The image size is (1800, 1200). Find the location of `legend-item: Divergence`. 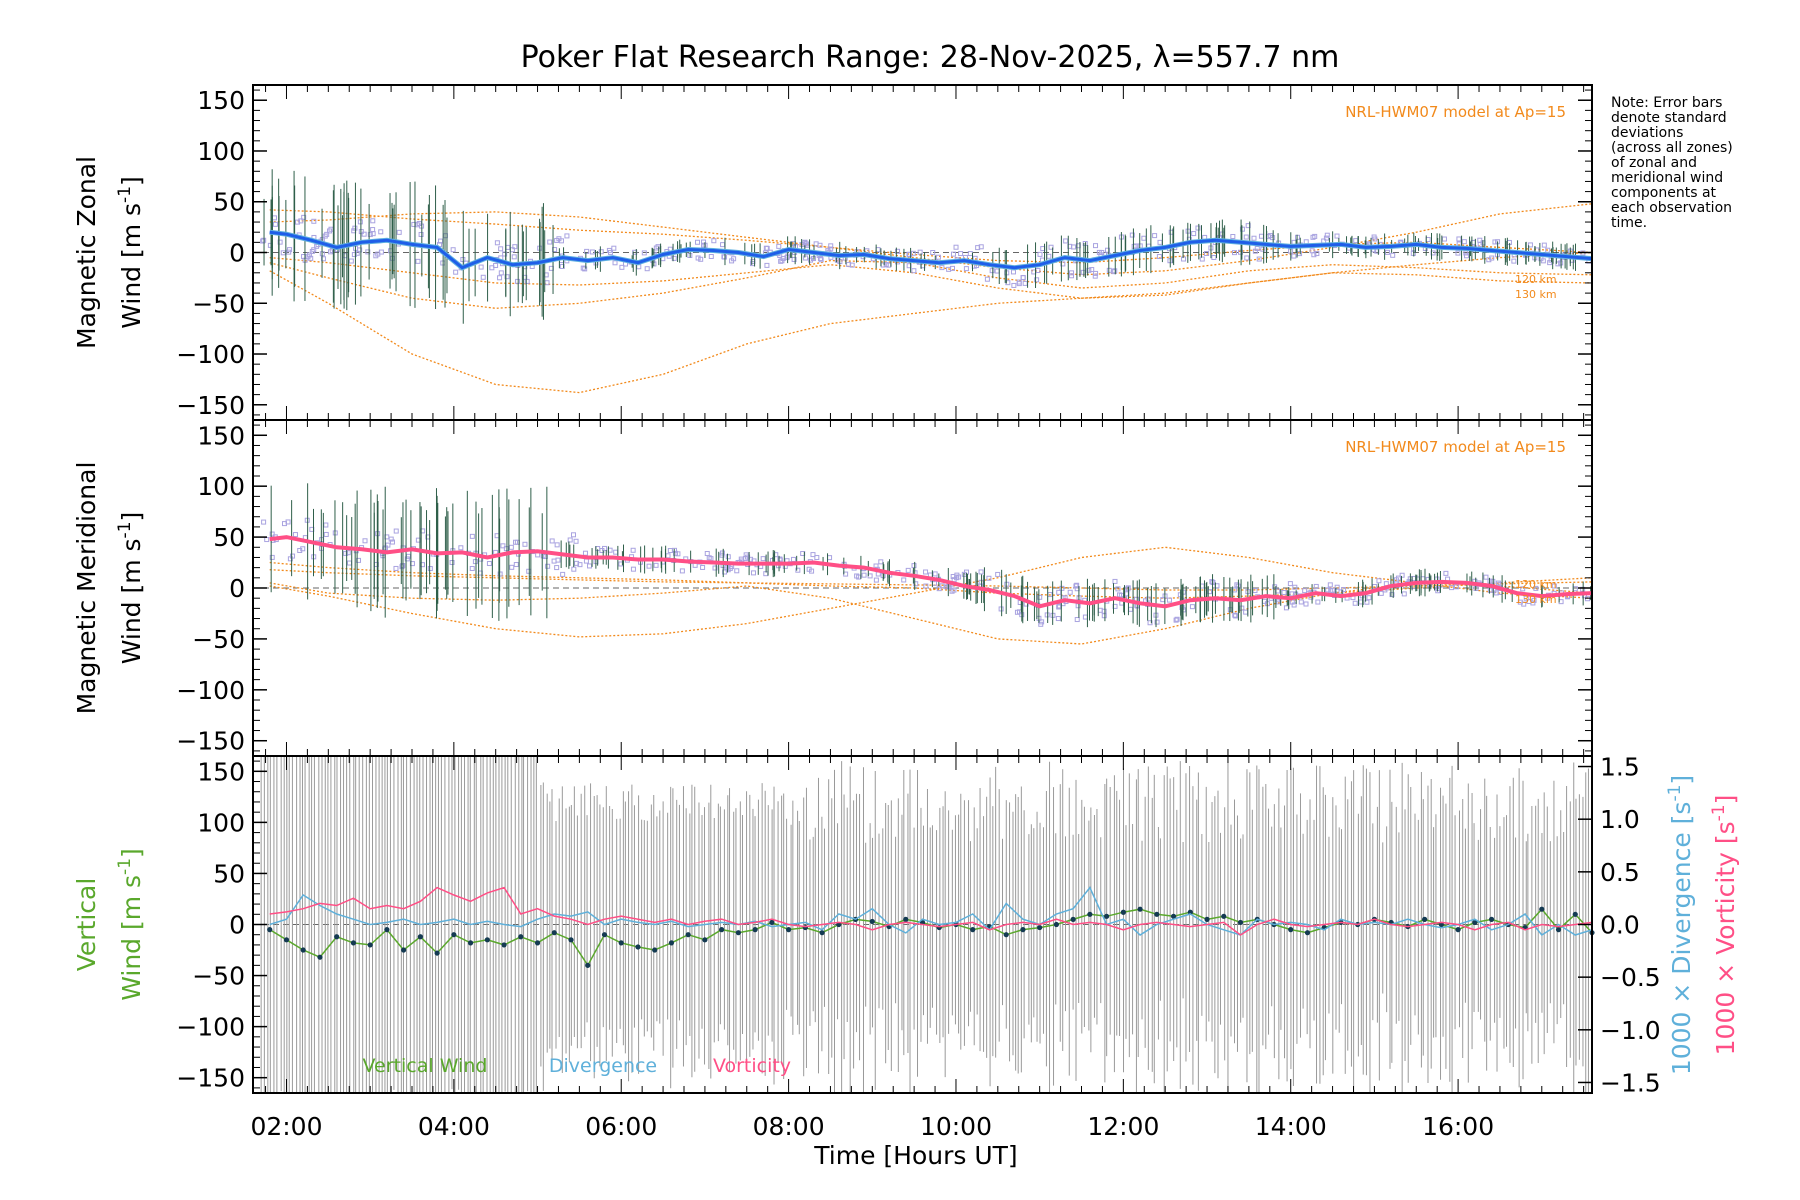

legend-item: Divergence is located at coordinates (603, 1066).